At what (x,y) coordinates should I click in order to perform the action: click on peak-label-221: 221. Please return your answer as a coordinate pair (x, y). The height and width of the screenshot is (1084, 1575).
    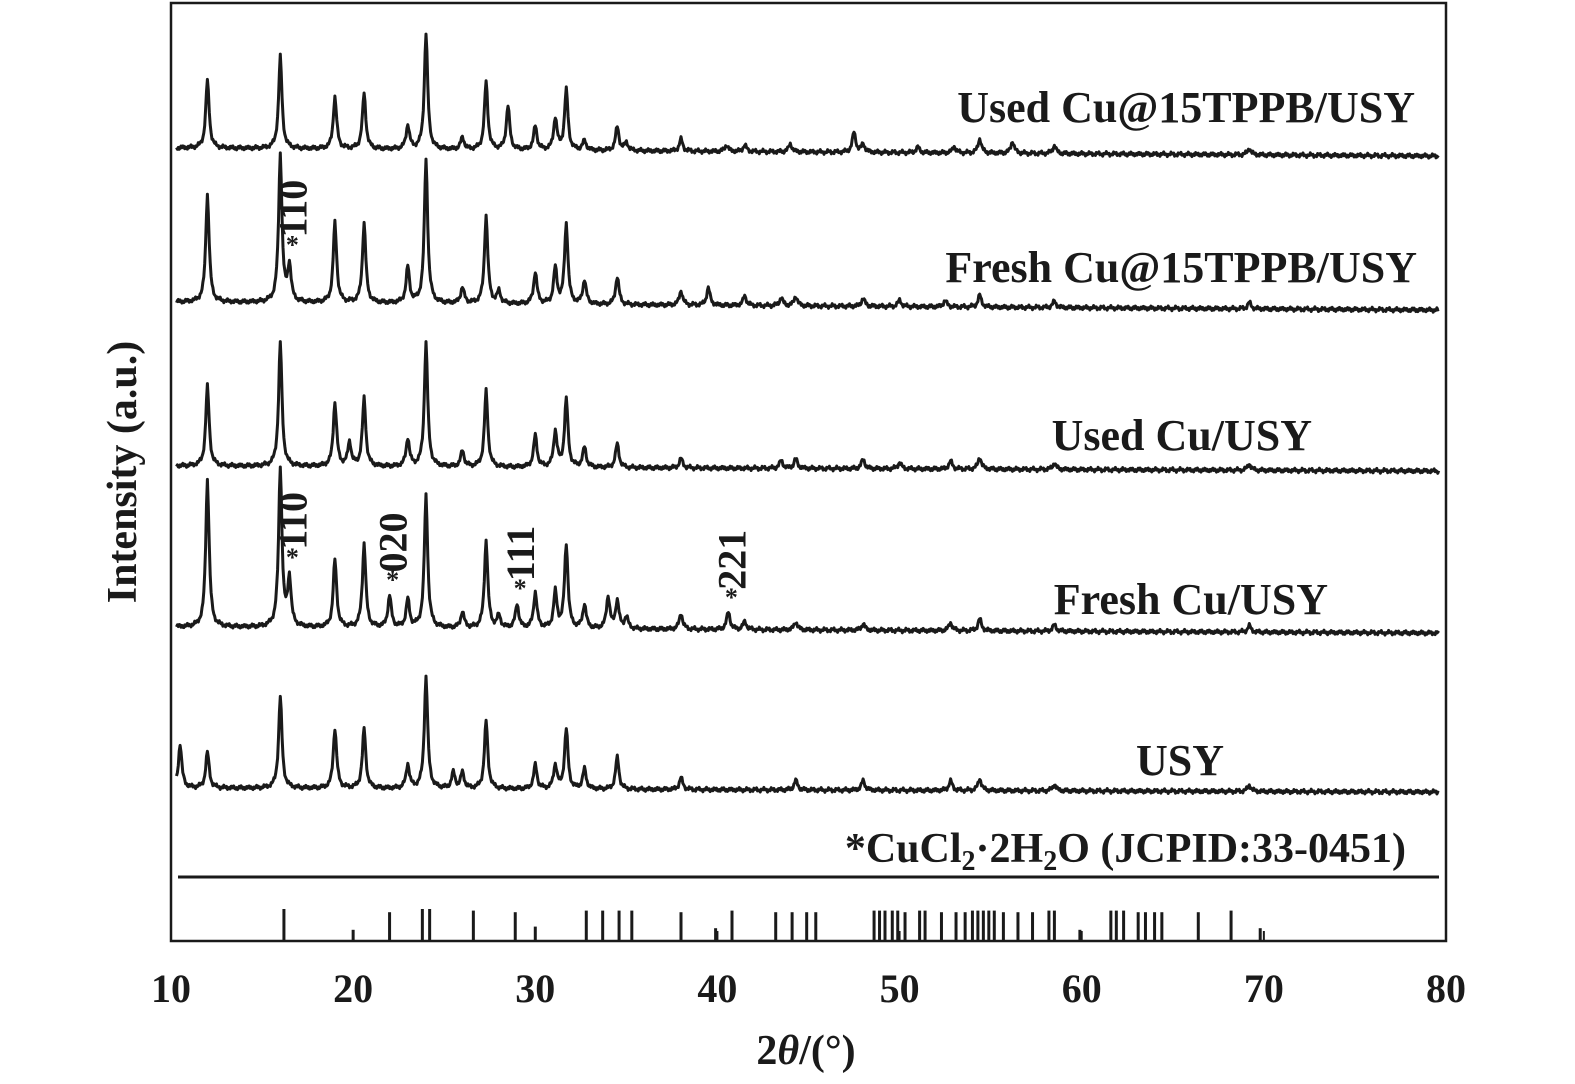
    Looking at the image, I should click on (731, 560).